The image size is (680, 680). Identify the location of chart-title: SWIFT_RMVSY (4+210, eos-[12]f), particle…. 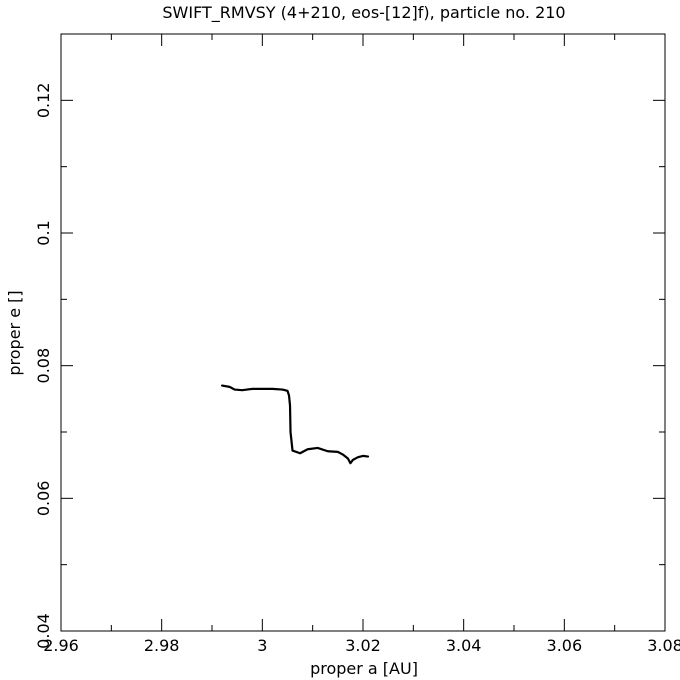
(363, 13).